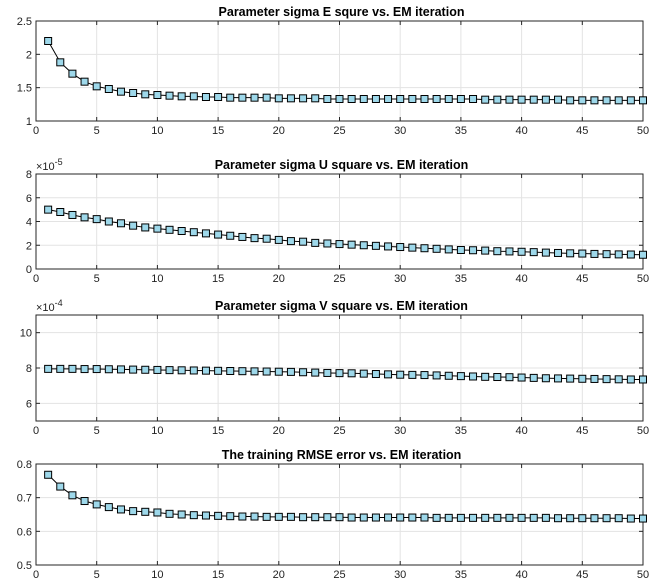 This screenshot has width=662, height=587. Describe the element at coordinates (26, 334) in the screenshot. I see `y-tick-label: 10` at that location.